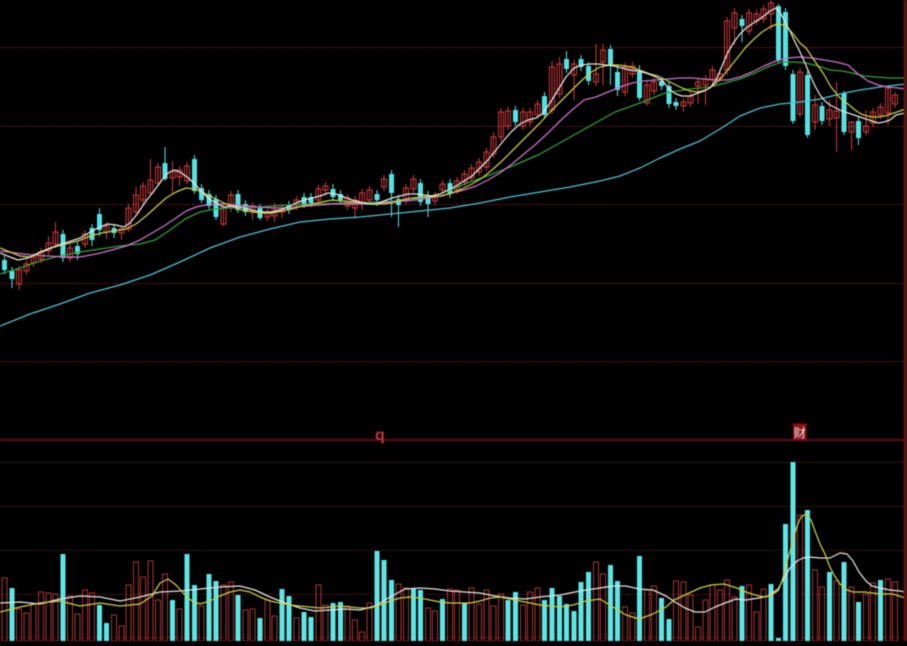 Image resolution: width=907 pixels, height=646 pixels. Describe the element at coordinates (799, 434) in the screenshot. I see `svg-text: 财` at that location.